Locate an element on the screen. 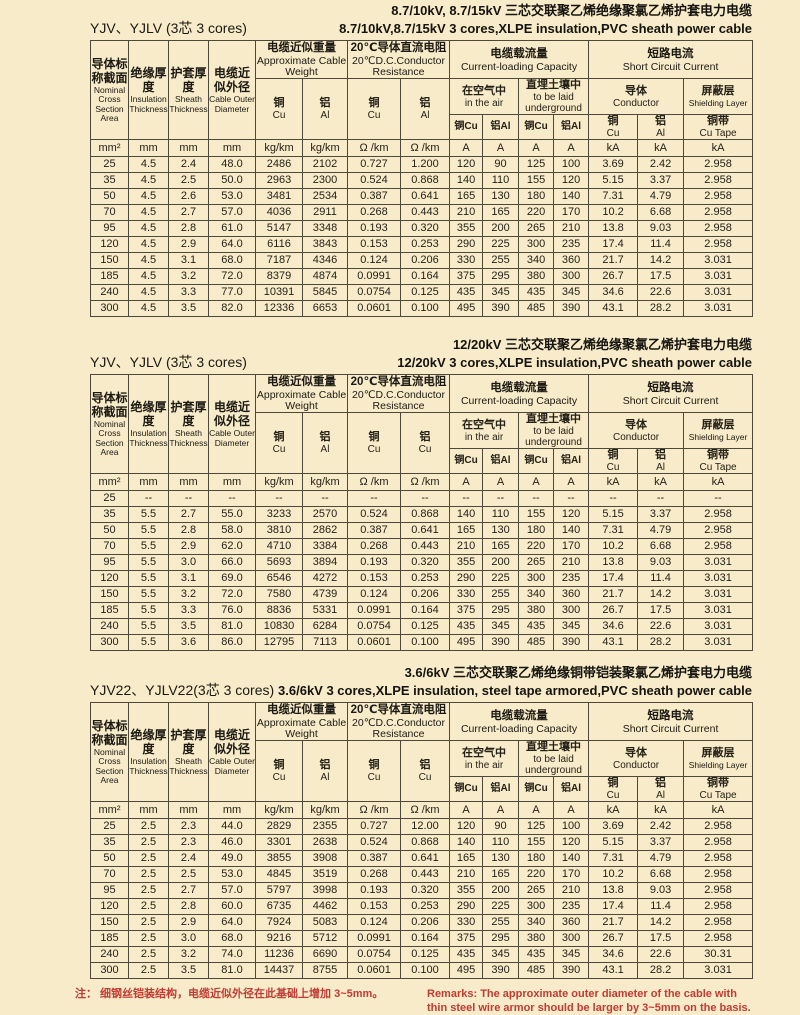  data-cell: 0.0991 is located at coordinates (374, 938).